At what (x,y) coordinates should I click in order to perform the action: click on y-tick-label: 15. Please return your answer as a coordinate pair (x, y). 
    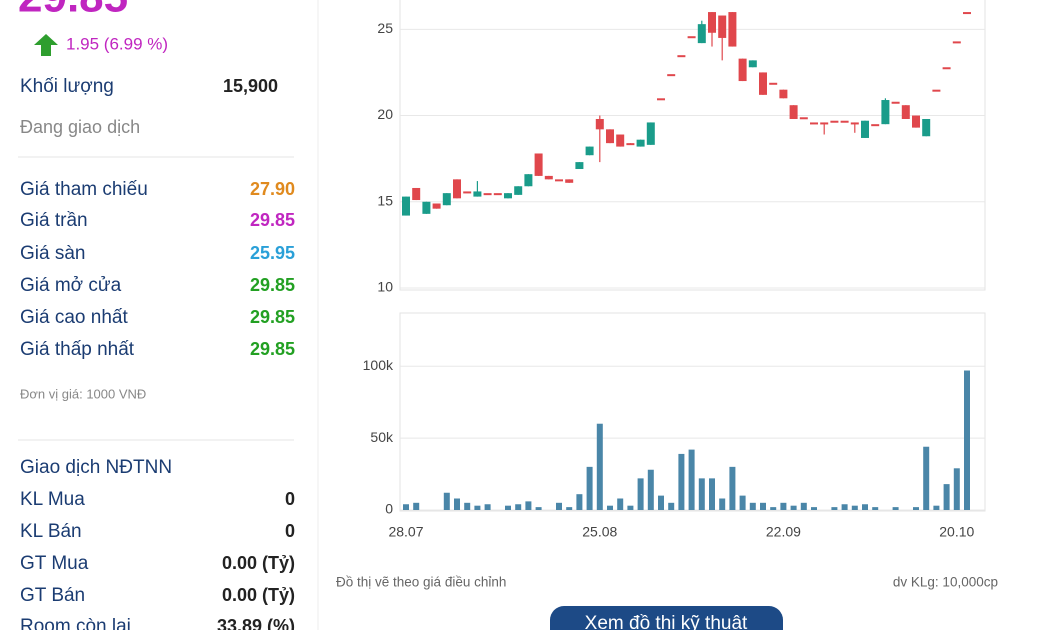
    Looking at the image, I should click on (385, 200).